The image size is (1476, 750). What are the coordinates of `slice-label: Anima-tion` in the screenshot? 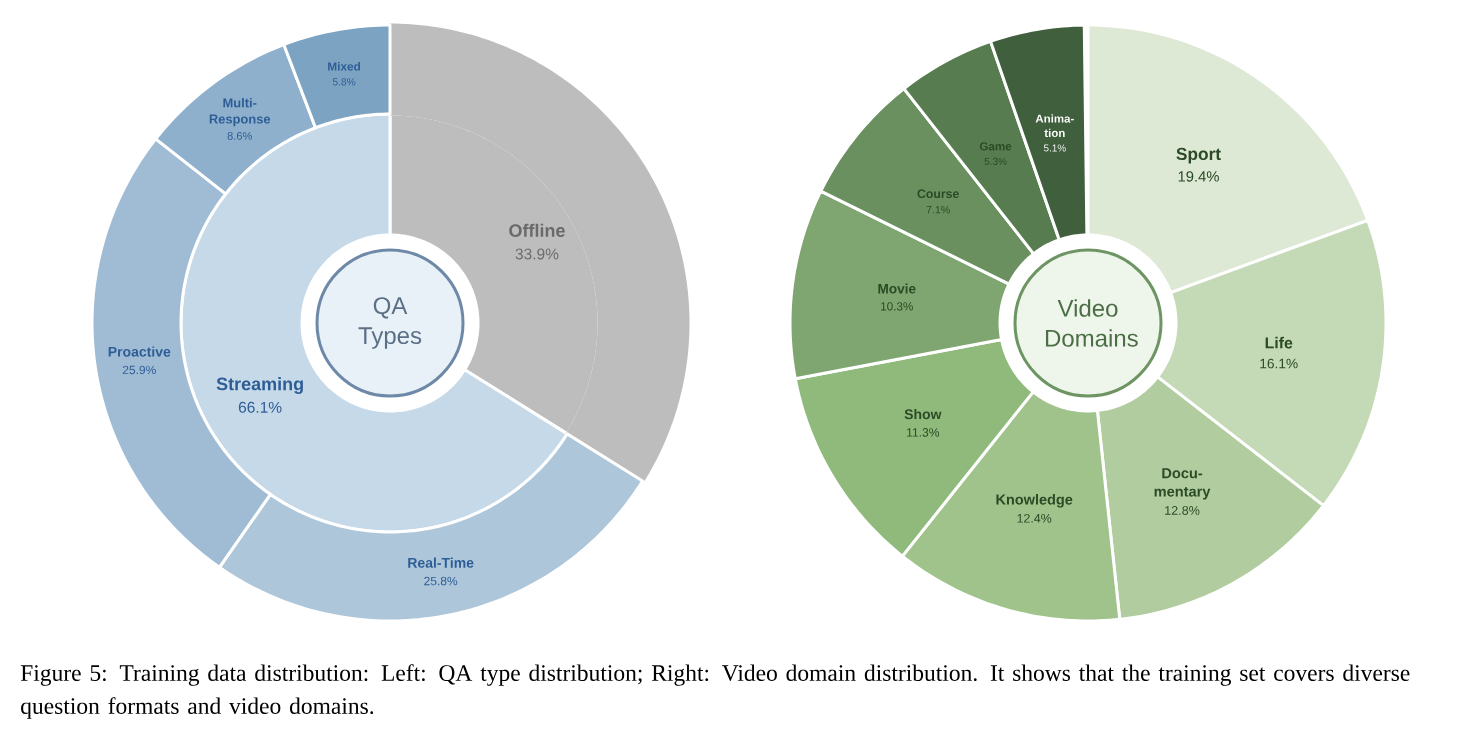 It's located at (1054, 126).